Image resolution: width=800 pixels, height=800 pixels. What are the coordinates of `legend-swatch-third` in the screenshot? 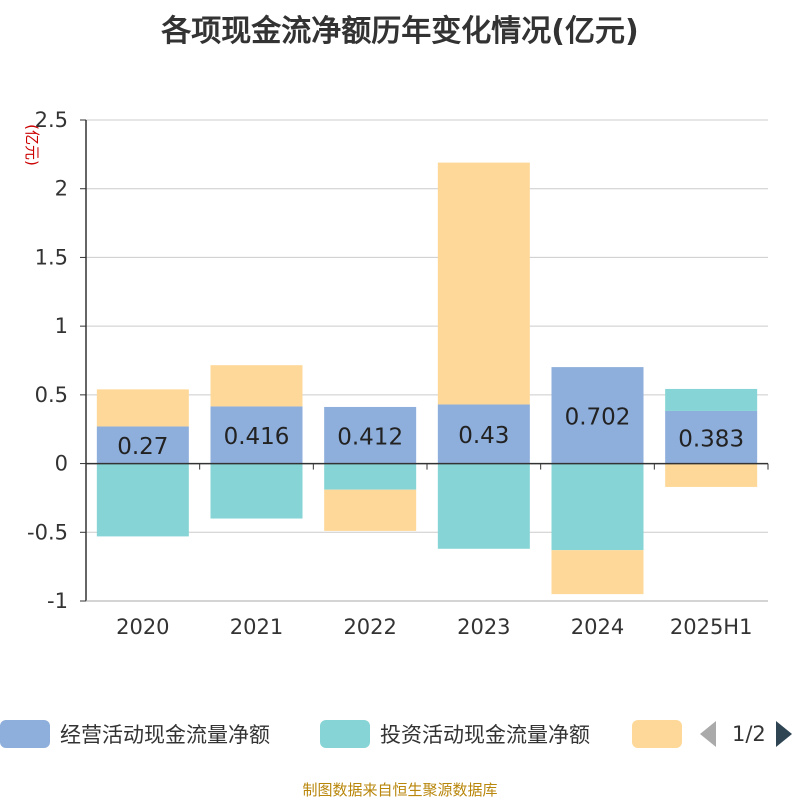 It's located at (657, 734).